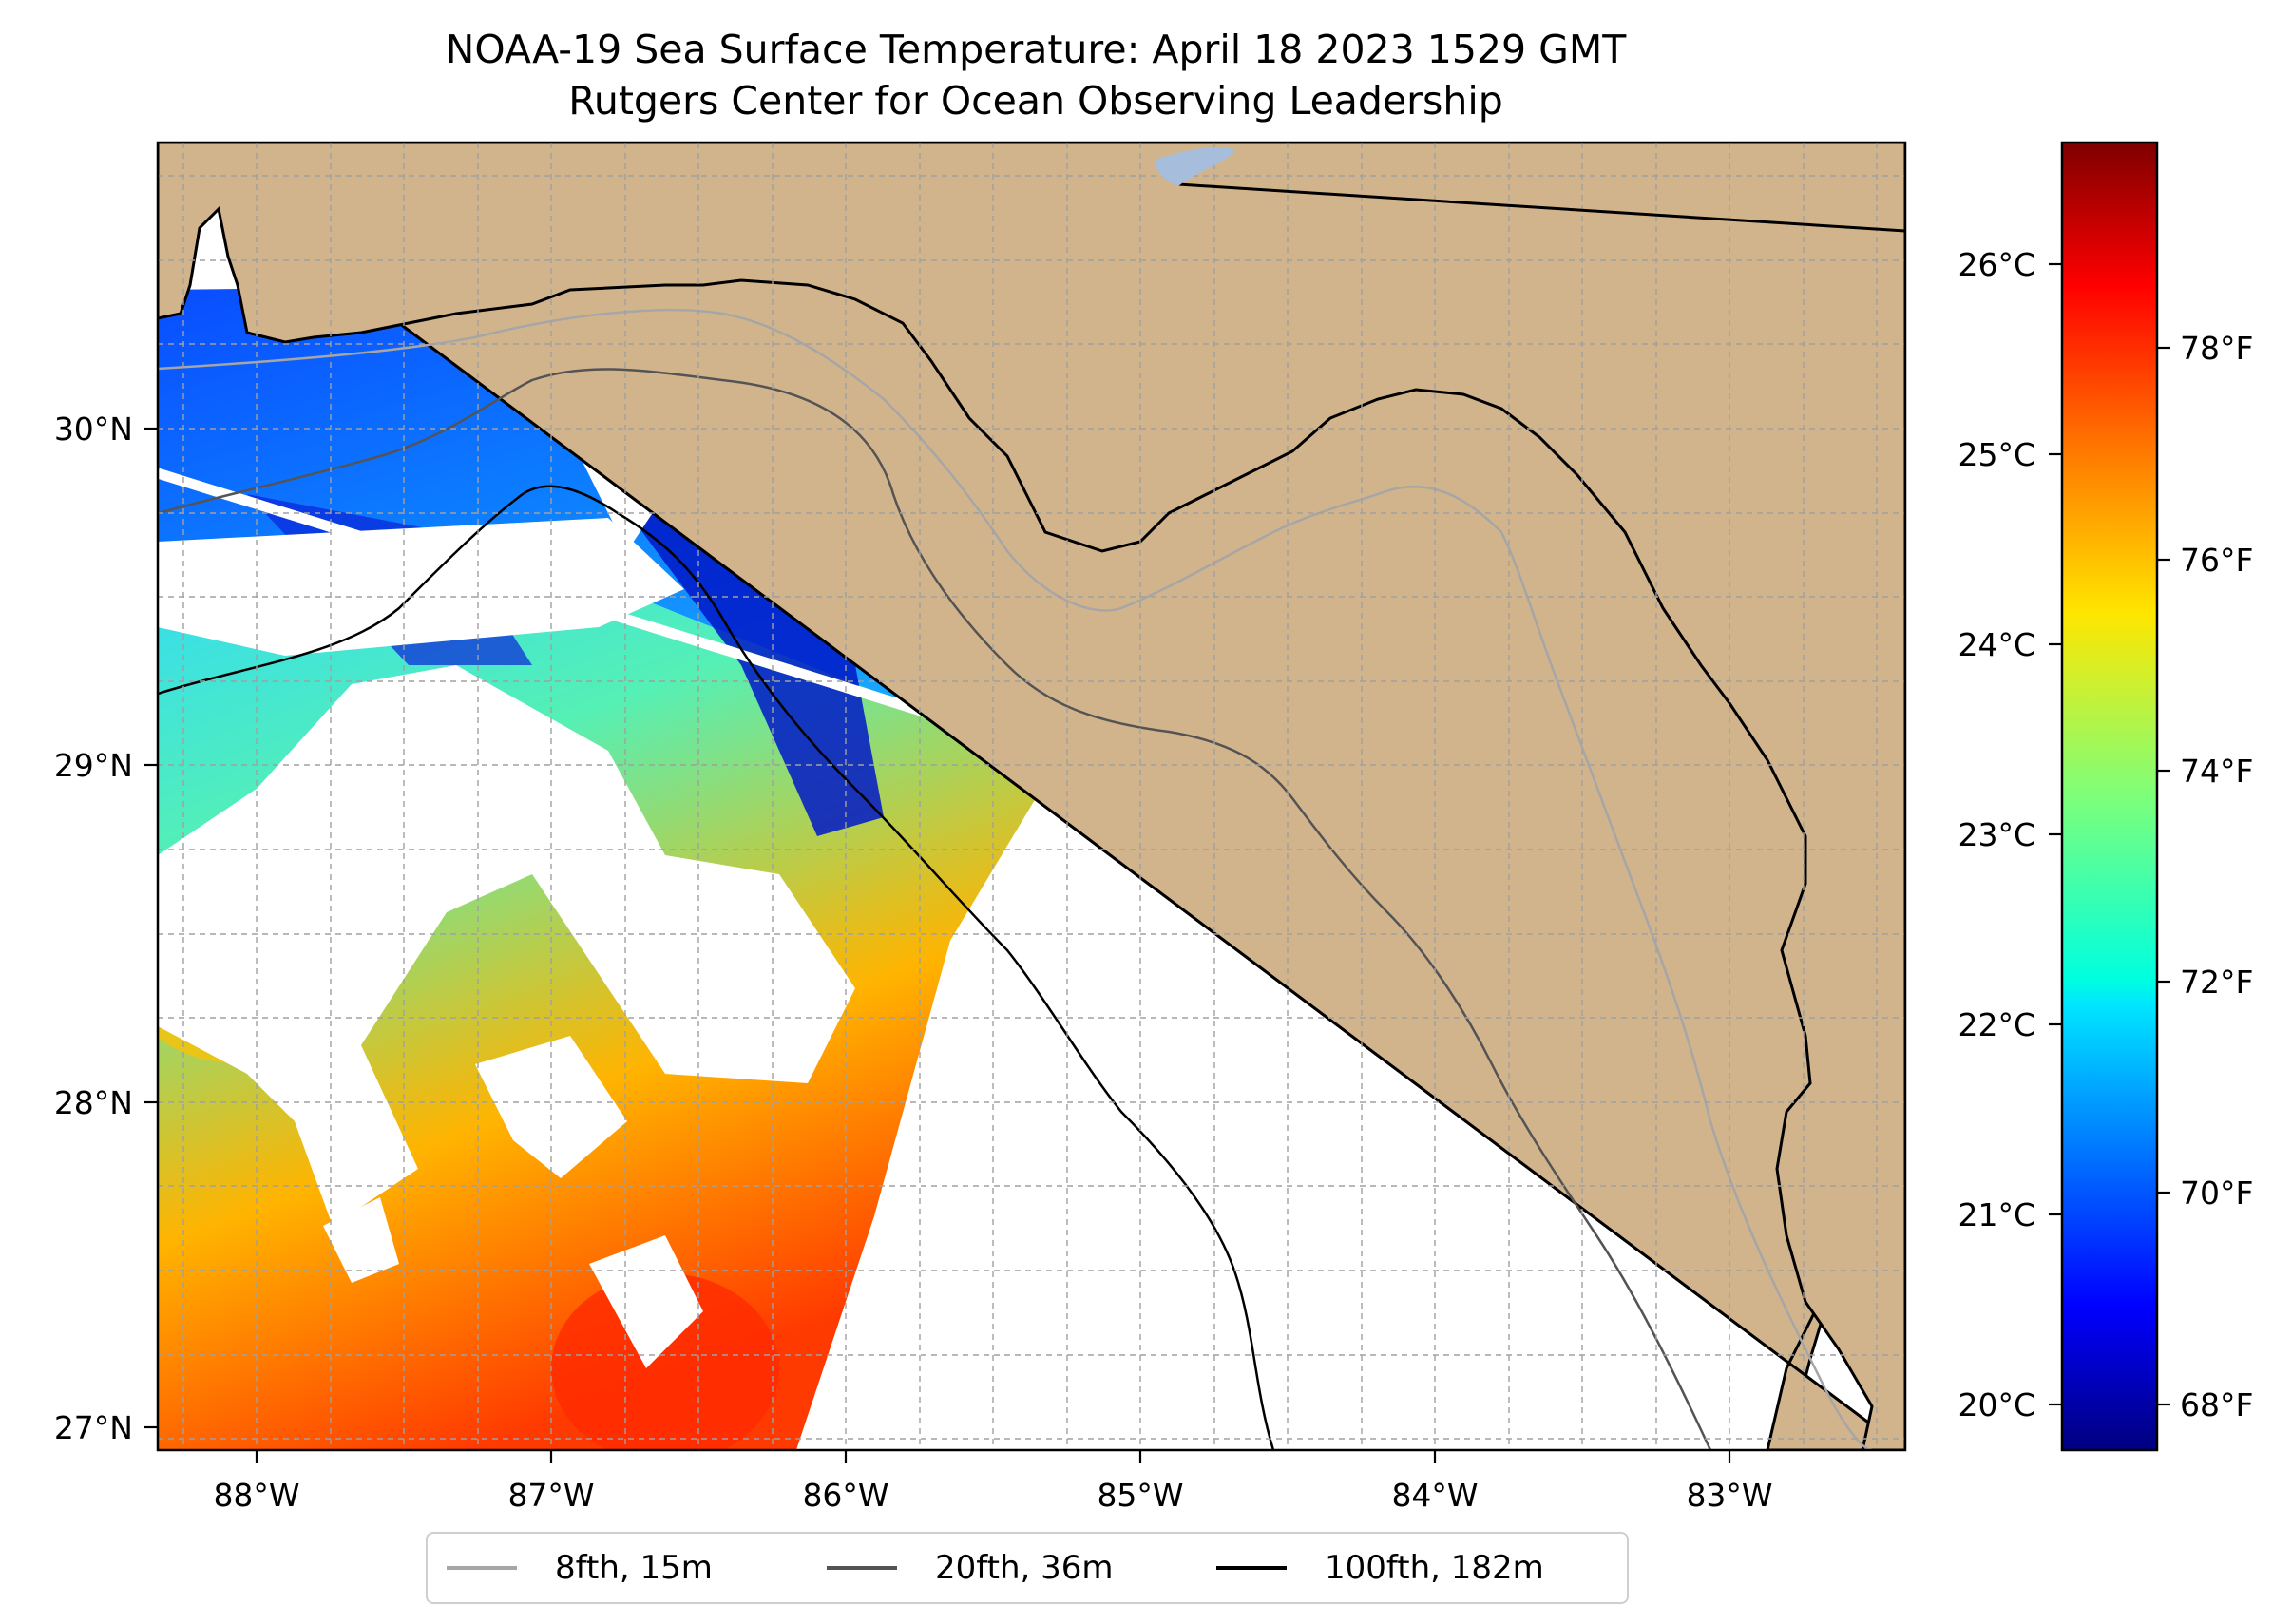 This screenshot has width=2292, height=1624. What do you see at coordinates (2216, 983) in the screenshot?
I see `colorbar-fahrenheit-label: 72°F` at bounding box center [2216, 983].